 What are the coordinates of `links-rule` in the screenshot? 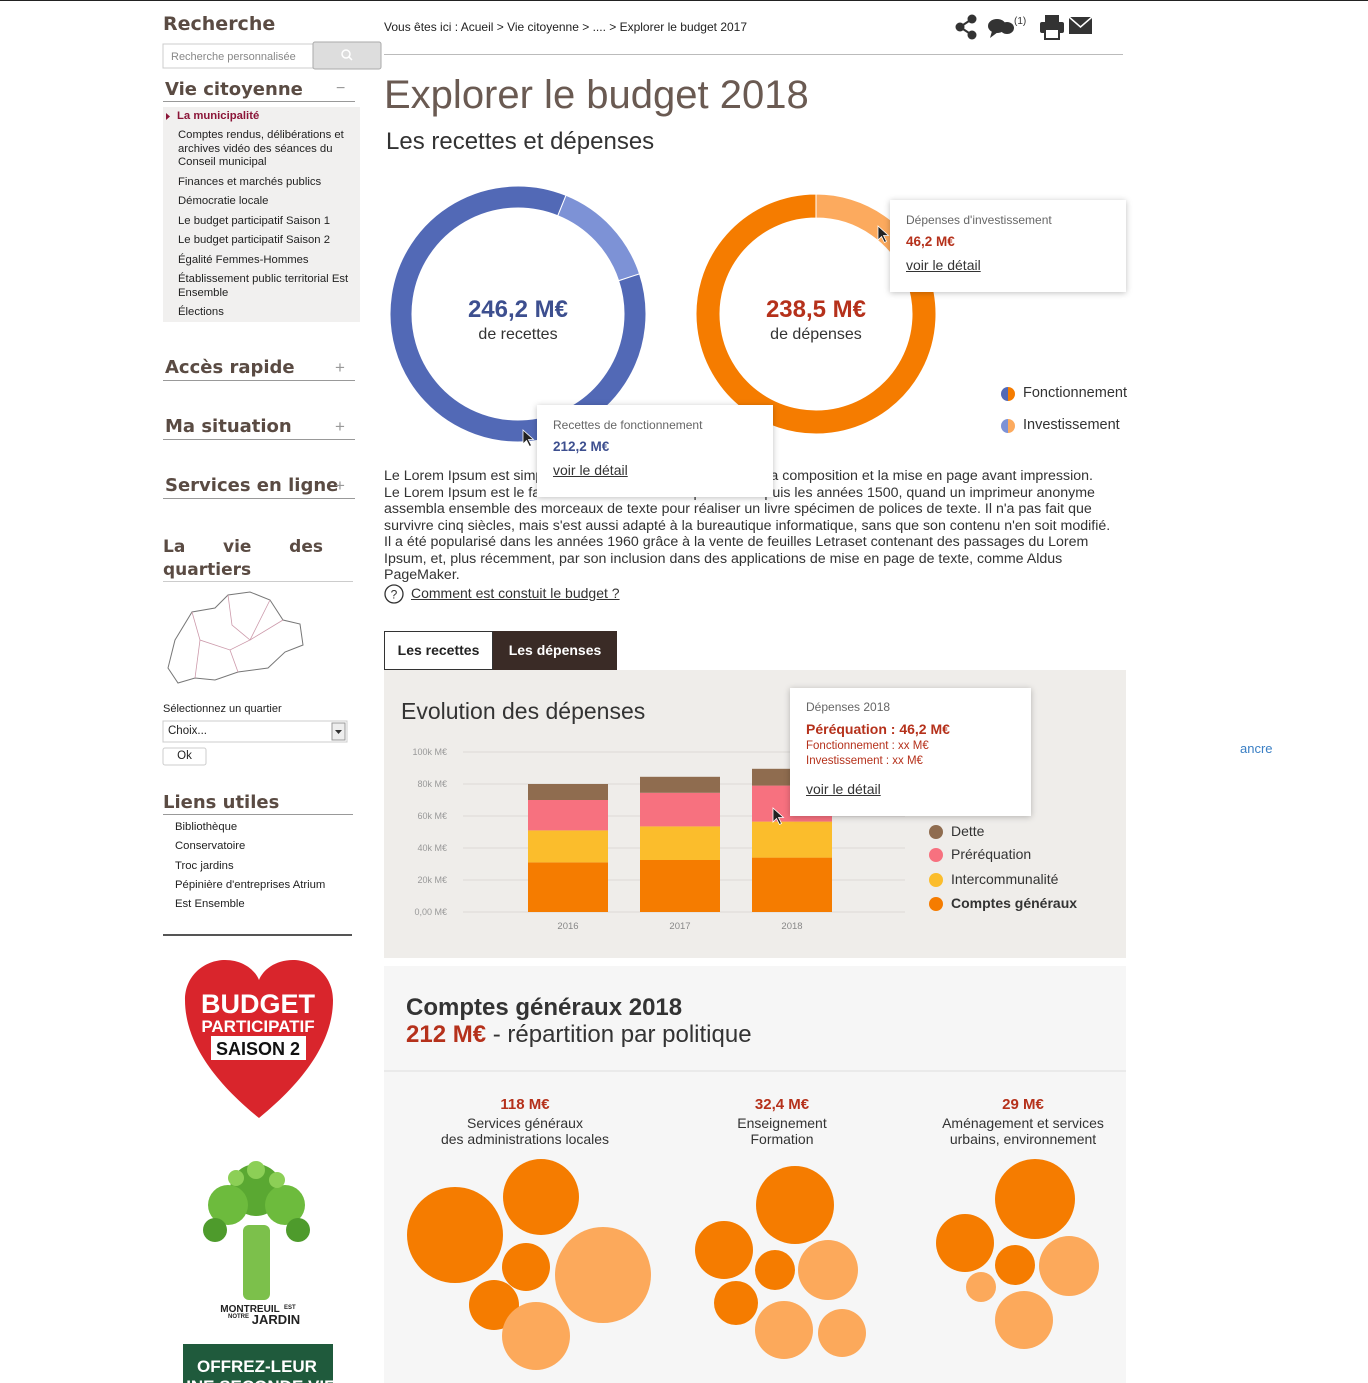 It's located at (258, 814).